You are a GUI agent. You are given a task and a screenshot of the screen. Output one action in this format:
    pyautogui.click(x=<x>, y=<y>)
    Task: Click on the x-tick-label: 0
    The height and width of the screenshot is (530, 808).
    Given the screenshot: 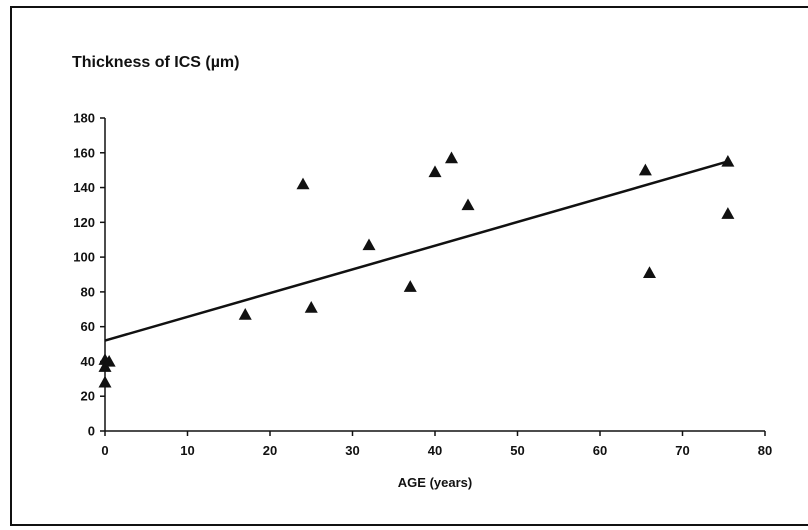 What is the action you would take?
    pyautogui.click(x=104, y=450)
    